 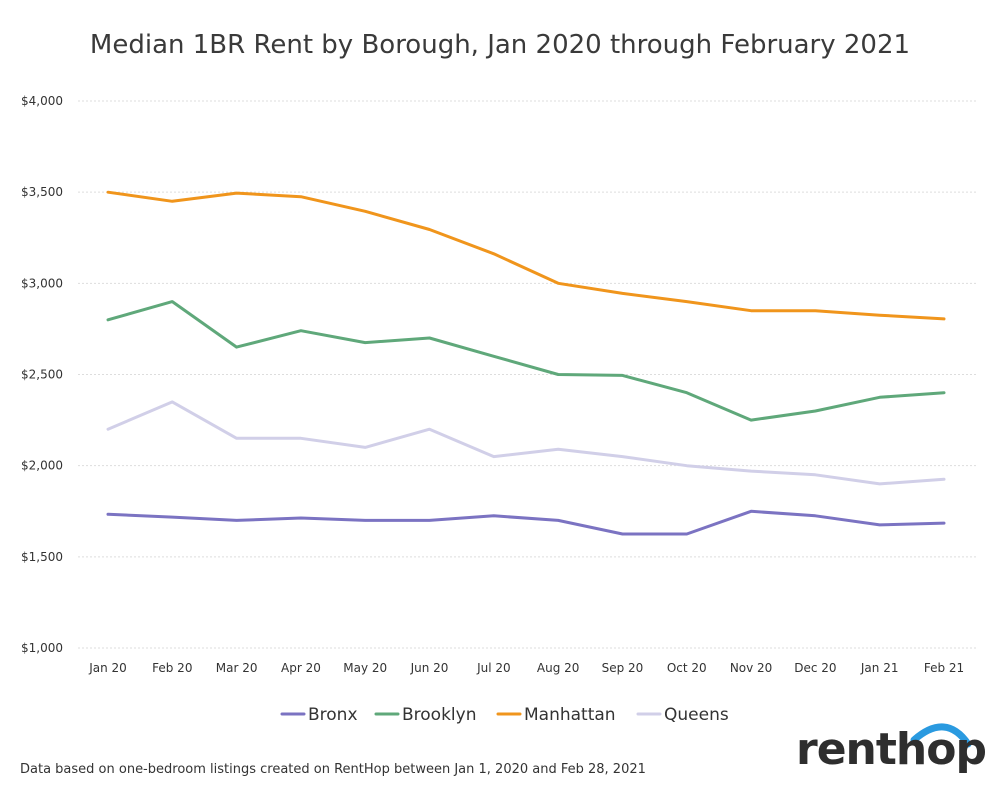 What do you see at coordinates (751, 668) in the screenshot?
I see `x-tick-label: Nov 20` at bounding box center [751, 668].